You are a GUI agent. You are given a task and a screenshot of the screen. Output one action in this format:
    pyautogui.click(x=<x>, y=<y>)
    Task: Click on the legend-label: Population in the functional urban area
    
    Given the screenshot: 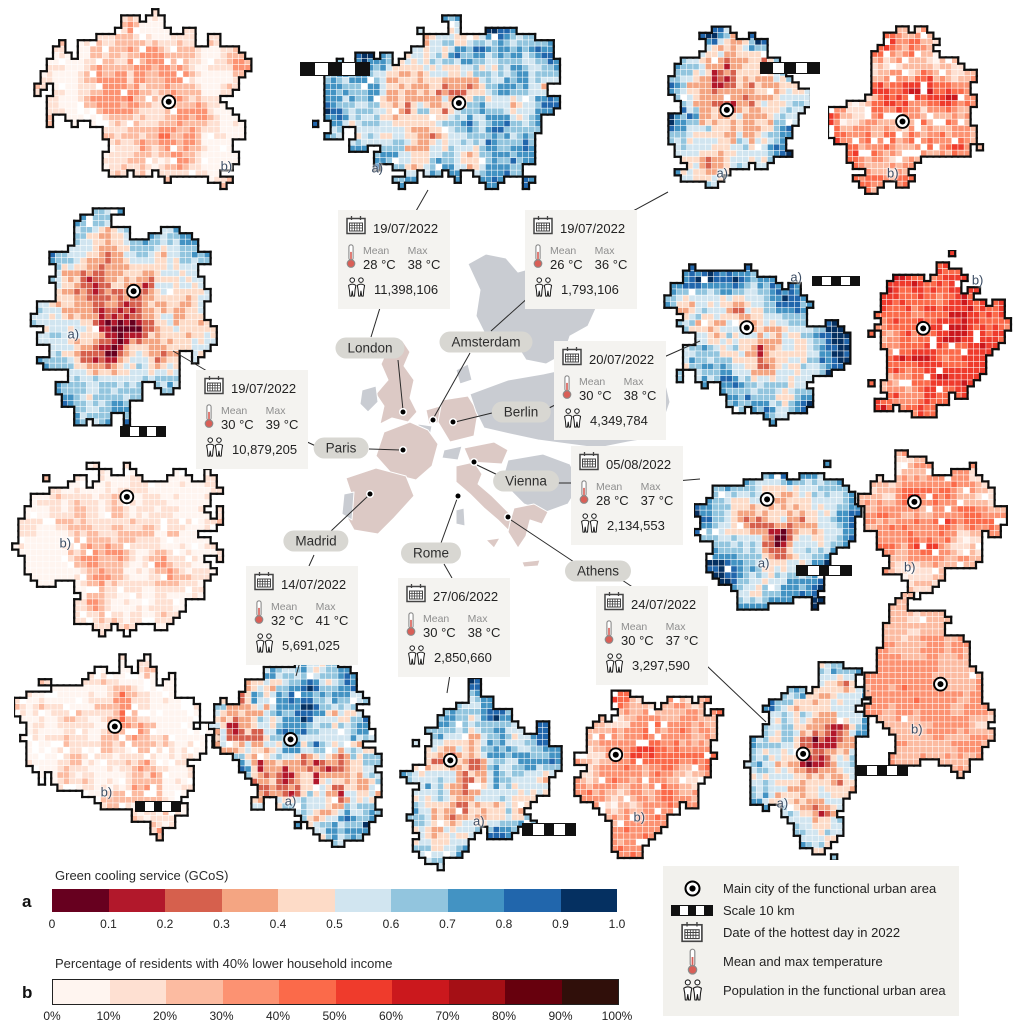 What is the action you would take?
    pyautogui.click(x=834, y=990)
    